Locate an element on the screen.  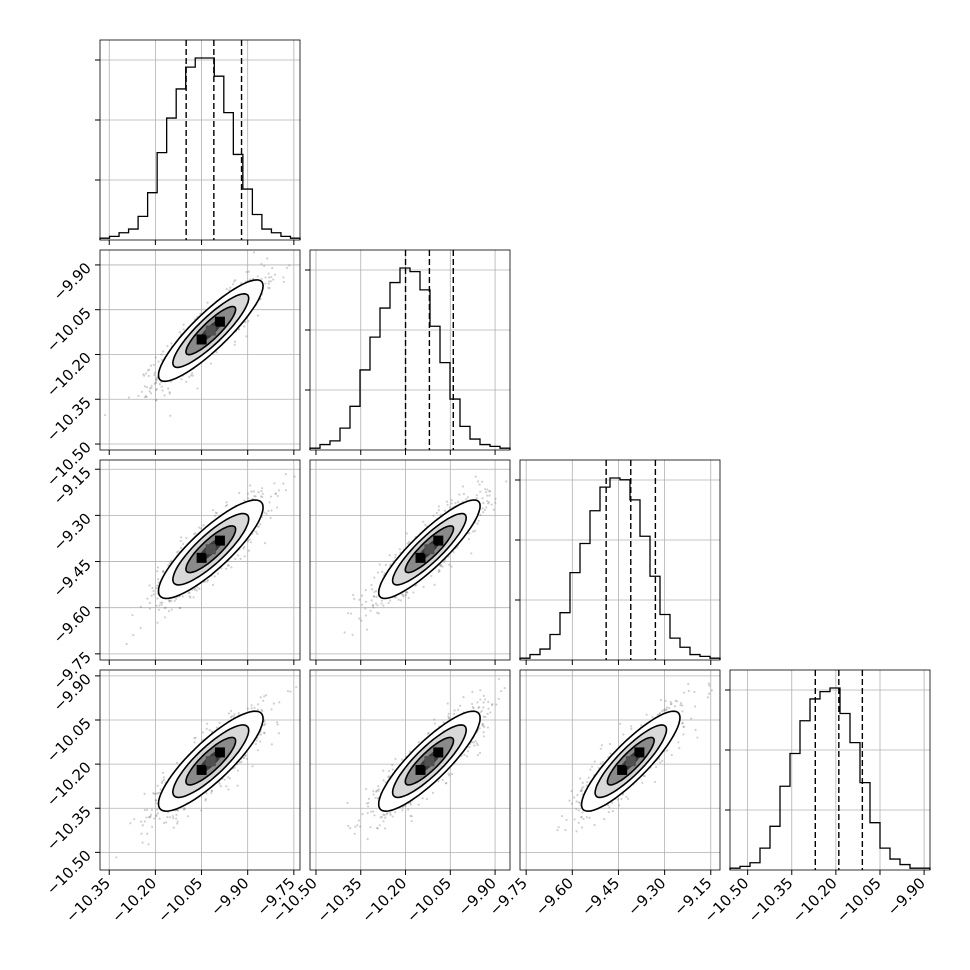
histogram-step is located at coordinates (410, 358).